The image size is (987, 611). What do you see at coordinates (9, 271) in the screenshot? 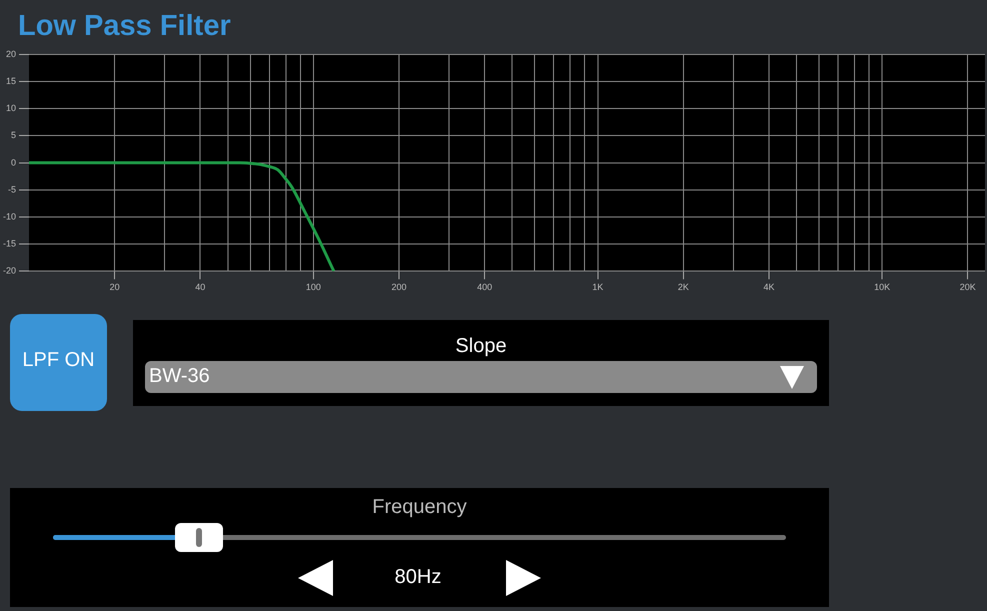
I see `y-tick-label: -20` at bounding box center [9, 271].